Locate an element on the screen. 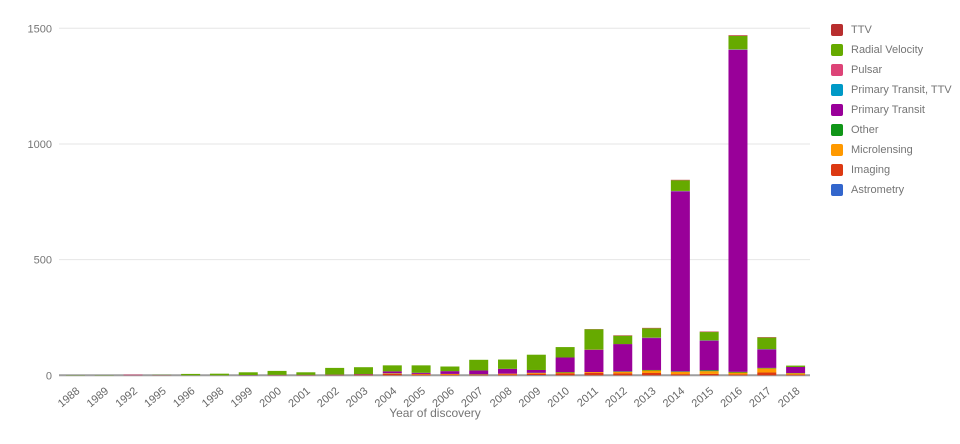 The image size is (960, 444). legend-item-astrometry: Astrometry is located at coordinates (891, 190).